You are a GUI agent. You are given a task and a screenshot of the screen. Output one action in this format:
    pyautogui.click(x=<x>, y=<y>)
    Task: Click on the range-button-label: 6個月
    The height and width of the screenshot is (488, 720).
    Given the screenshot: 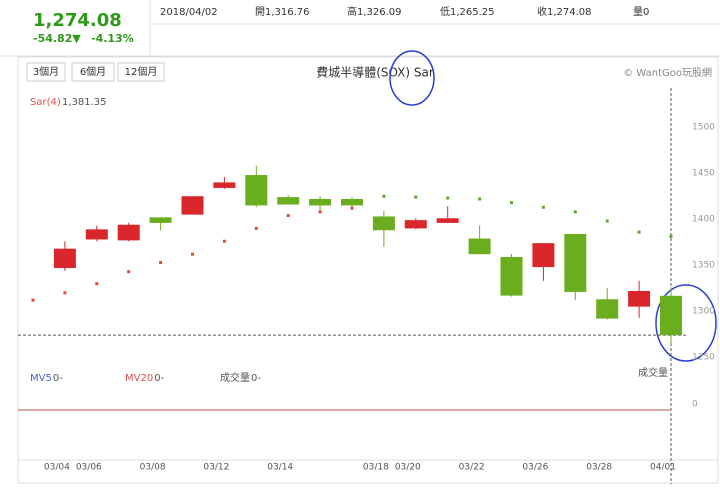 What is the action you would take?
    pyautogui.click(x=93, y=71)
    